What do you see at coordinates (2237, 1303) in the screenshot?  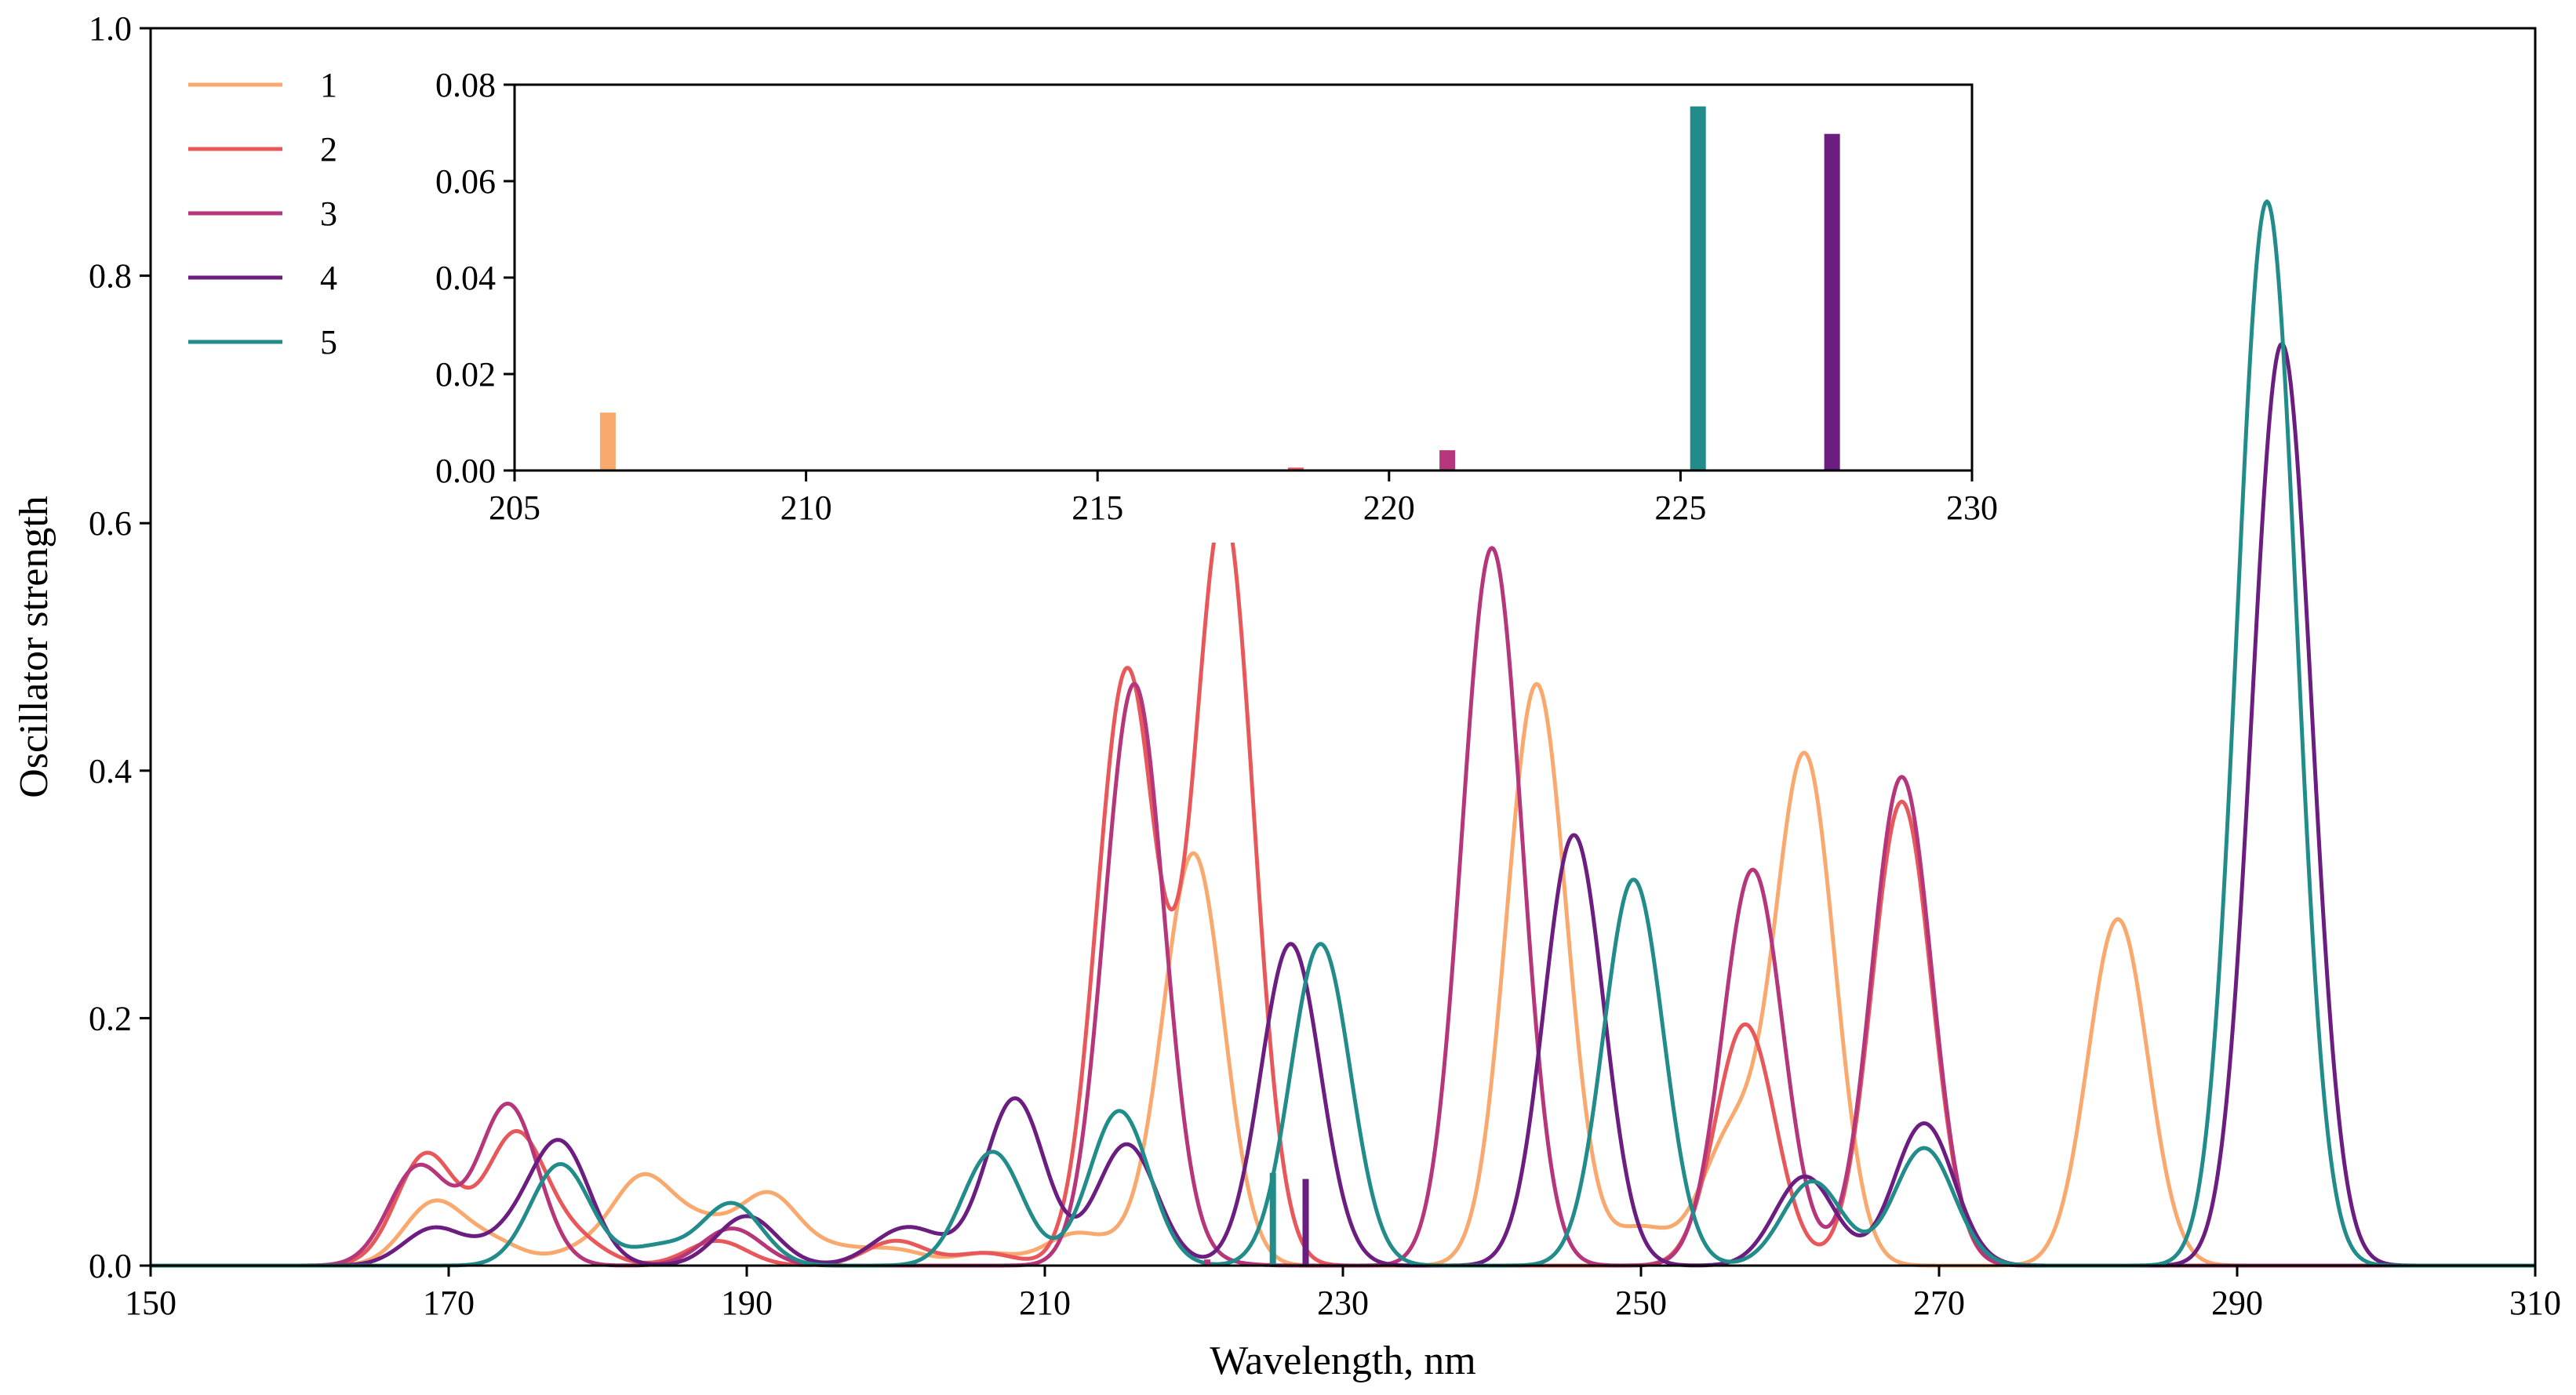 I see `x-tick-label: 290` at bounding box center [2237, 1303].